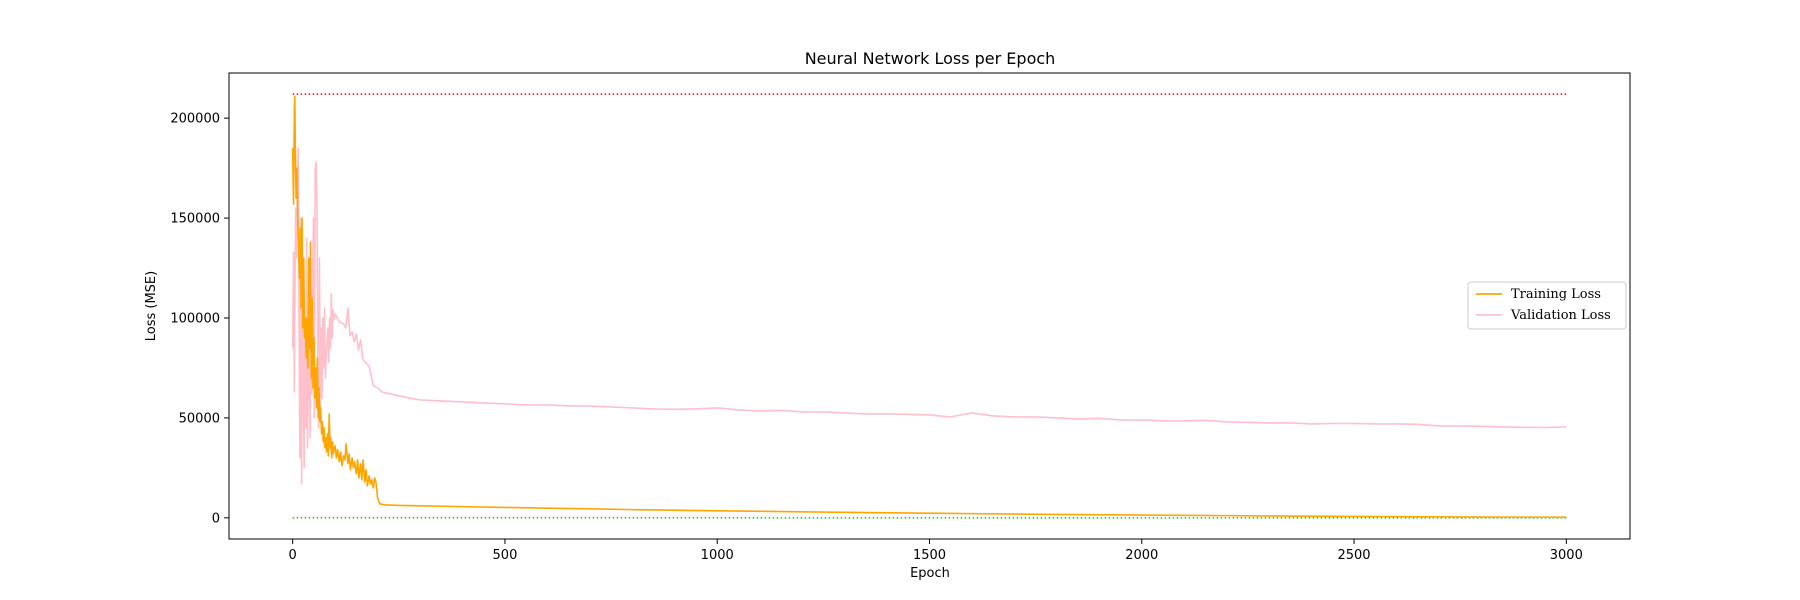 This screenshot has width=1800, height=600. Describe the element at coordinates (151, 306) in the screenshot. I see `y-axis-title: Loss (MSE)` at that location.